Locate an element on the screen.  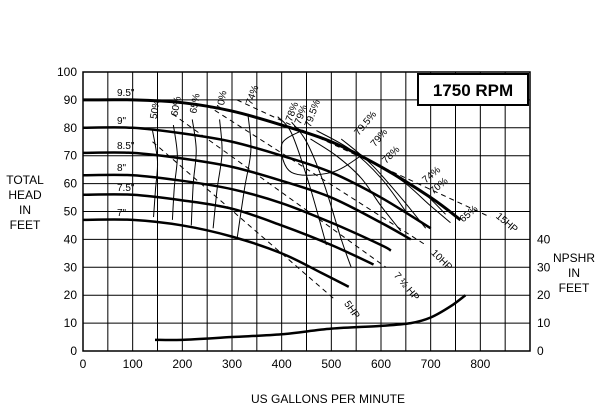
y-tick-label: 100 is located at coordinates (67, 72).